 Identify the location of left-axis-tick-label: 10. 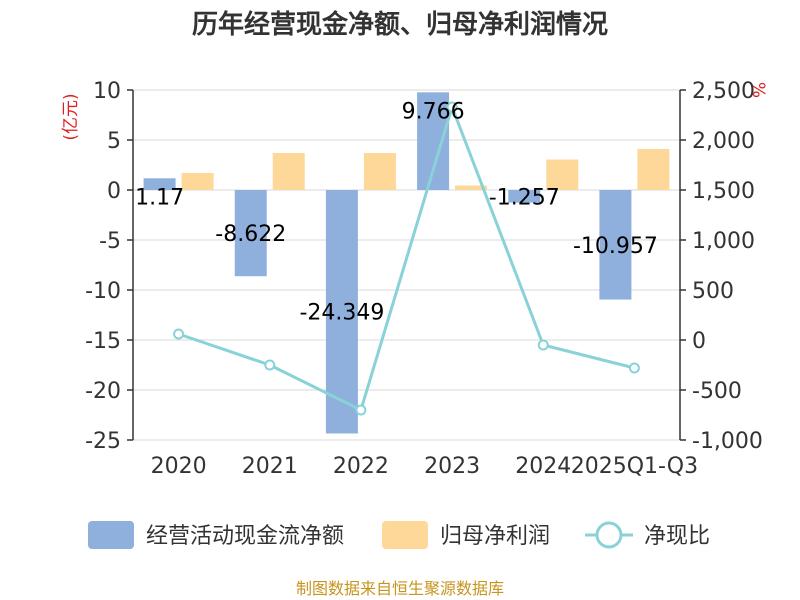
(107, 91).